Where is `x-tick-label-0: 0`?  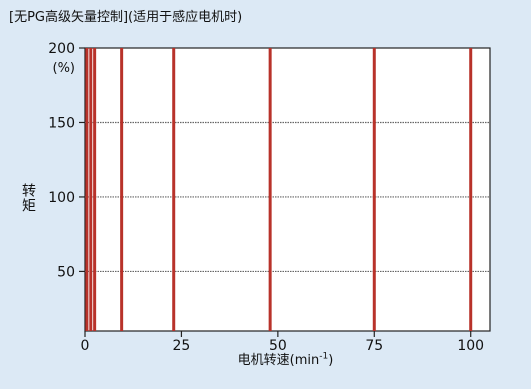
x-tick-label-0: 0 is located at coordinates (85, 346).